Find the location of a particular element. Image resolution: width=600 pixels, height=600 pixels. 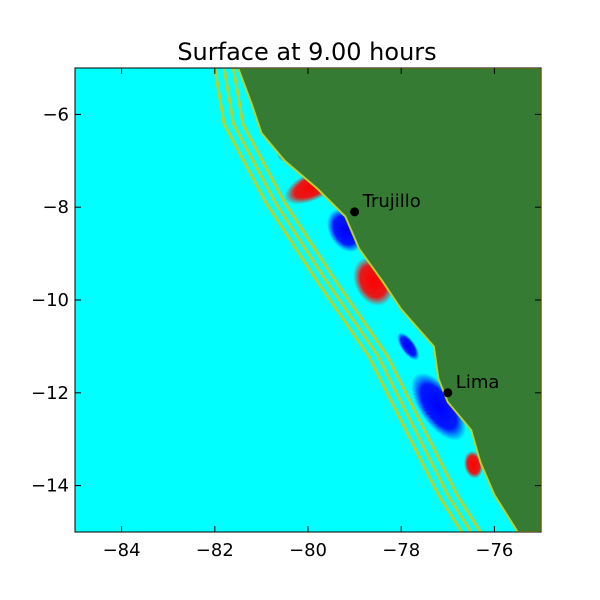

y-tick-label: −12 is located at coordinates (50, 393).